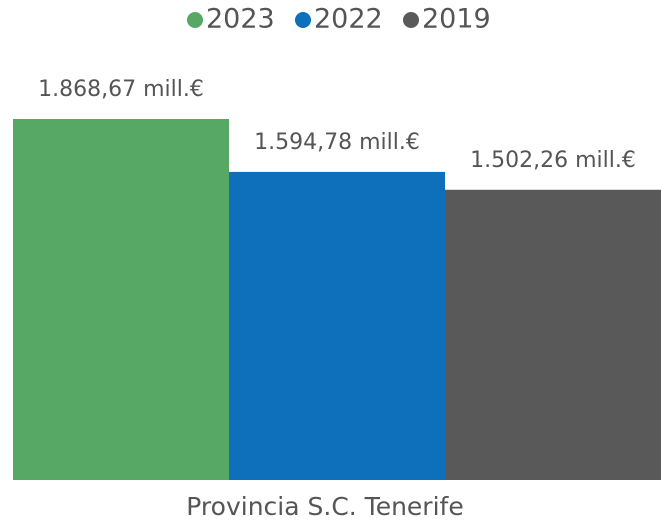 Image resolution: width=661 pixels, height=528 pixels. I want to click on data-label: 1.868,67 mill.€, so click(121, 89).